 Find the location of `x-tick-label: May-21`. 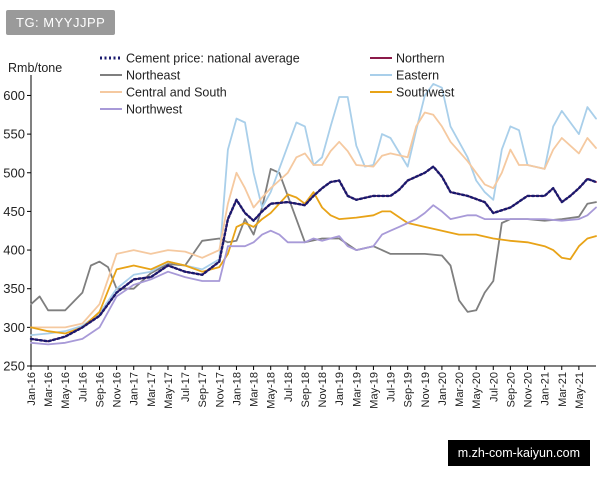

x-tick-label: May-21 is located at coordinates (580, 390).